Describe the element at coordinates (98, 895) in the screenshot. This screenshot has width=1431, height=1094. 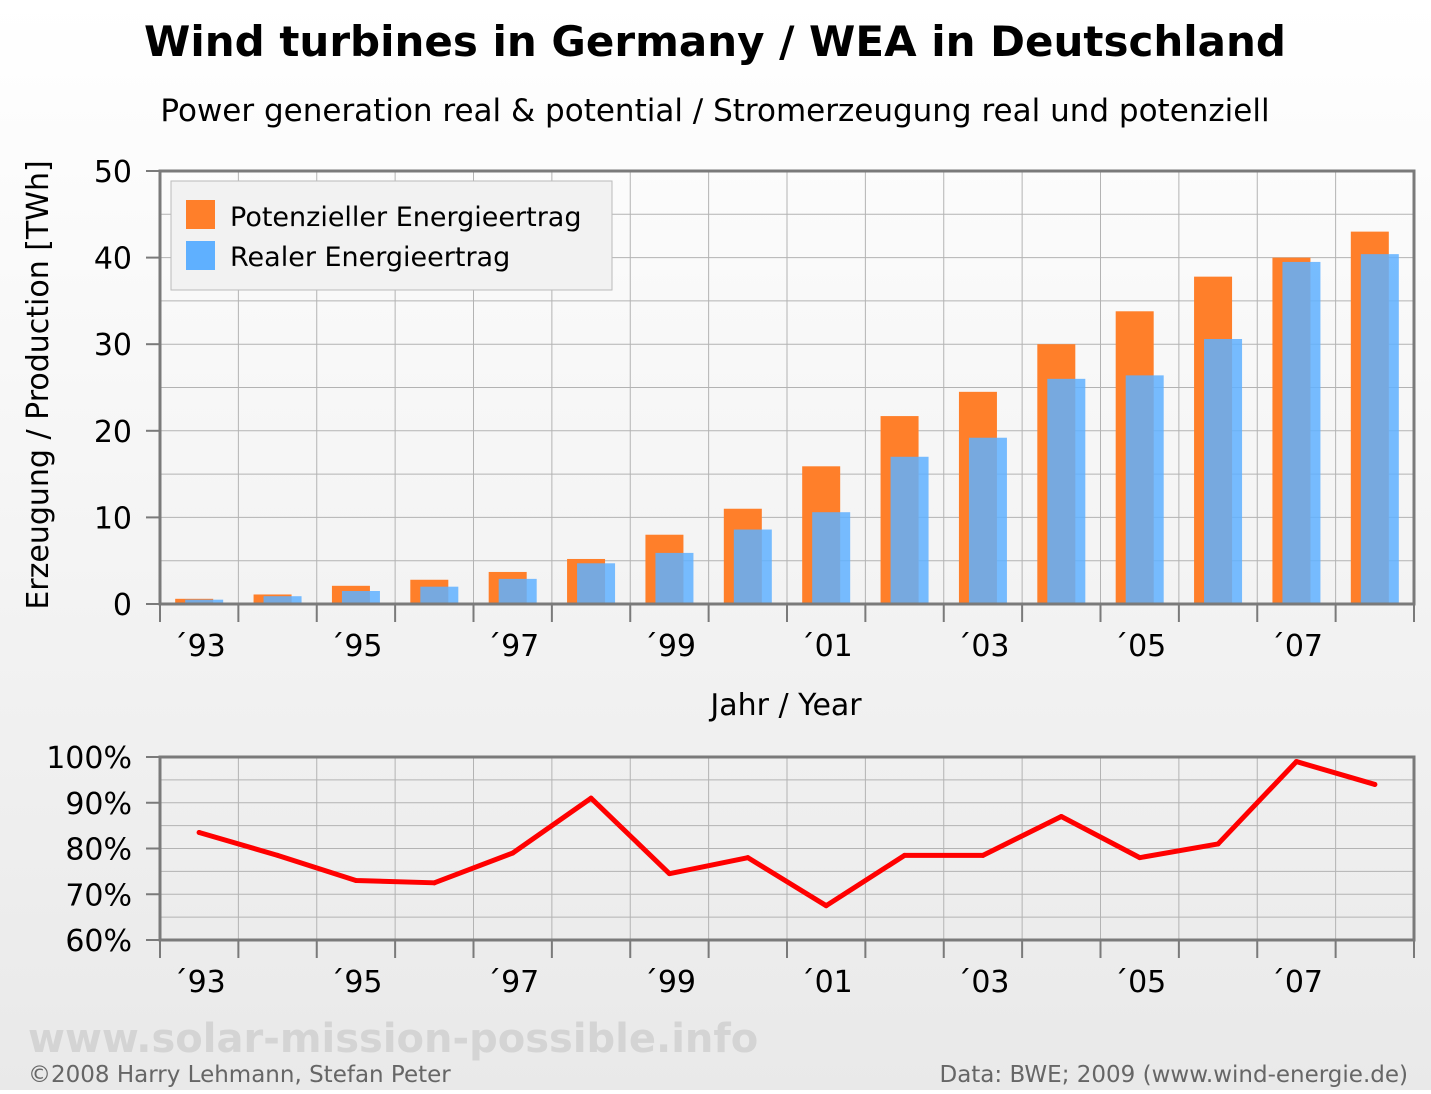
I see `y-tick-label: 70%` at that location.